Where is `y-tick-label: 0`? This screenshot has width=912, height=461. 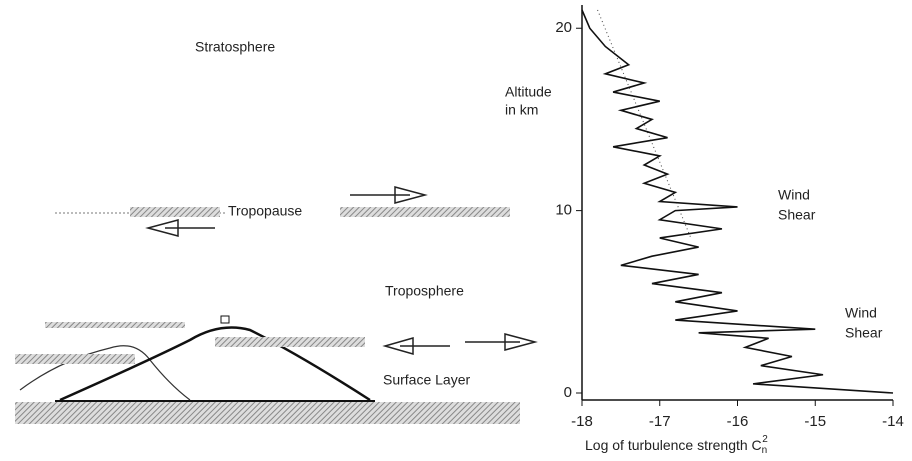 y-tick-label: 0 is located at coordinates (568, 392).